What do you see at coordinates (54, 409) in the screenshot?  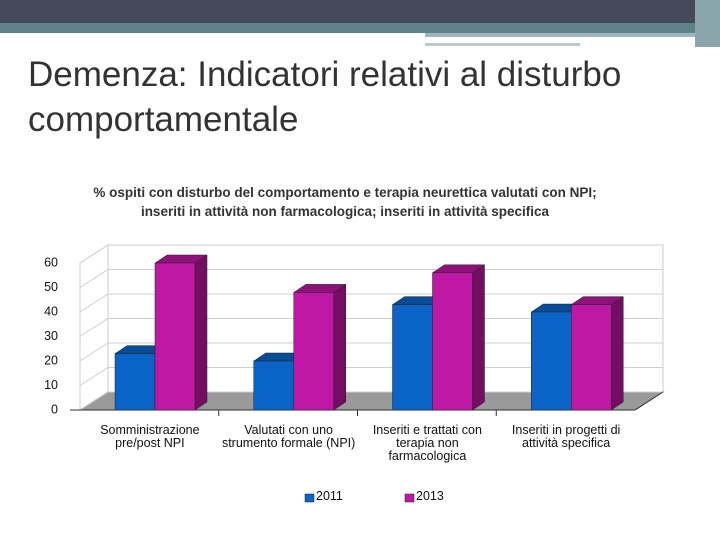 I see `y-tick-label: 0` at bounding box center [54, 409].